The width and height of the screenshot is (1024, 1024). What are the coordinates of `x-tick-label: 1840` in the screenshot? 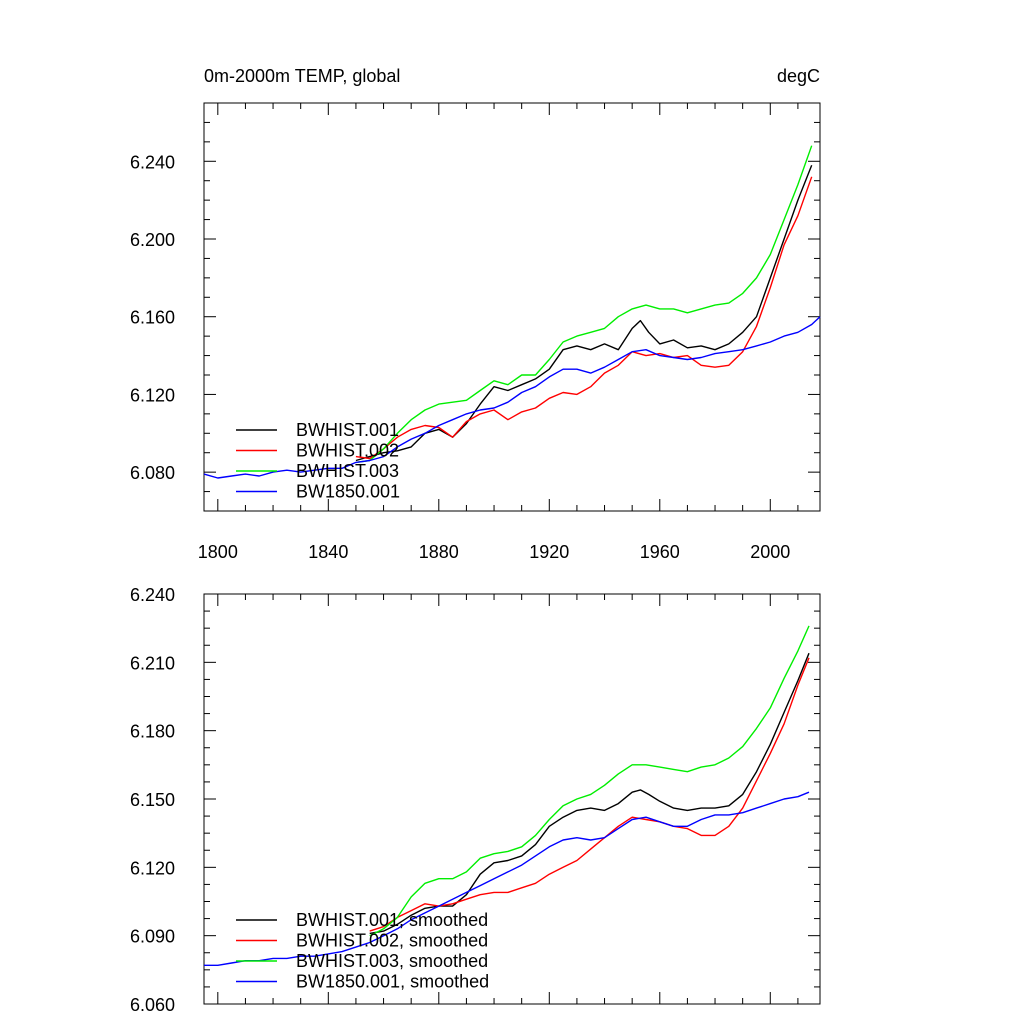 It's located at (328, 552).